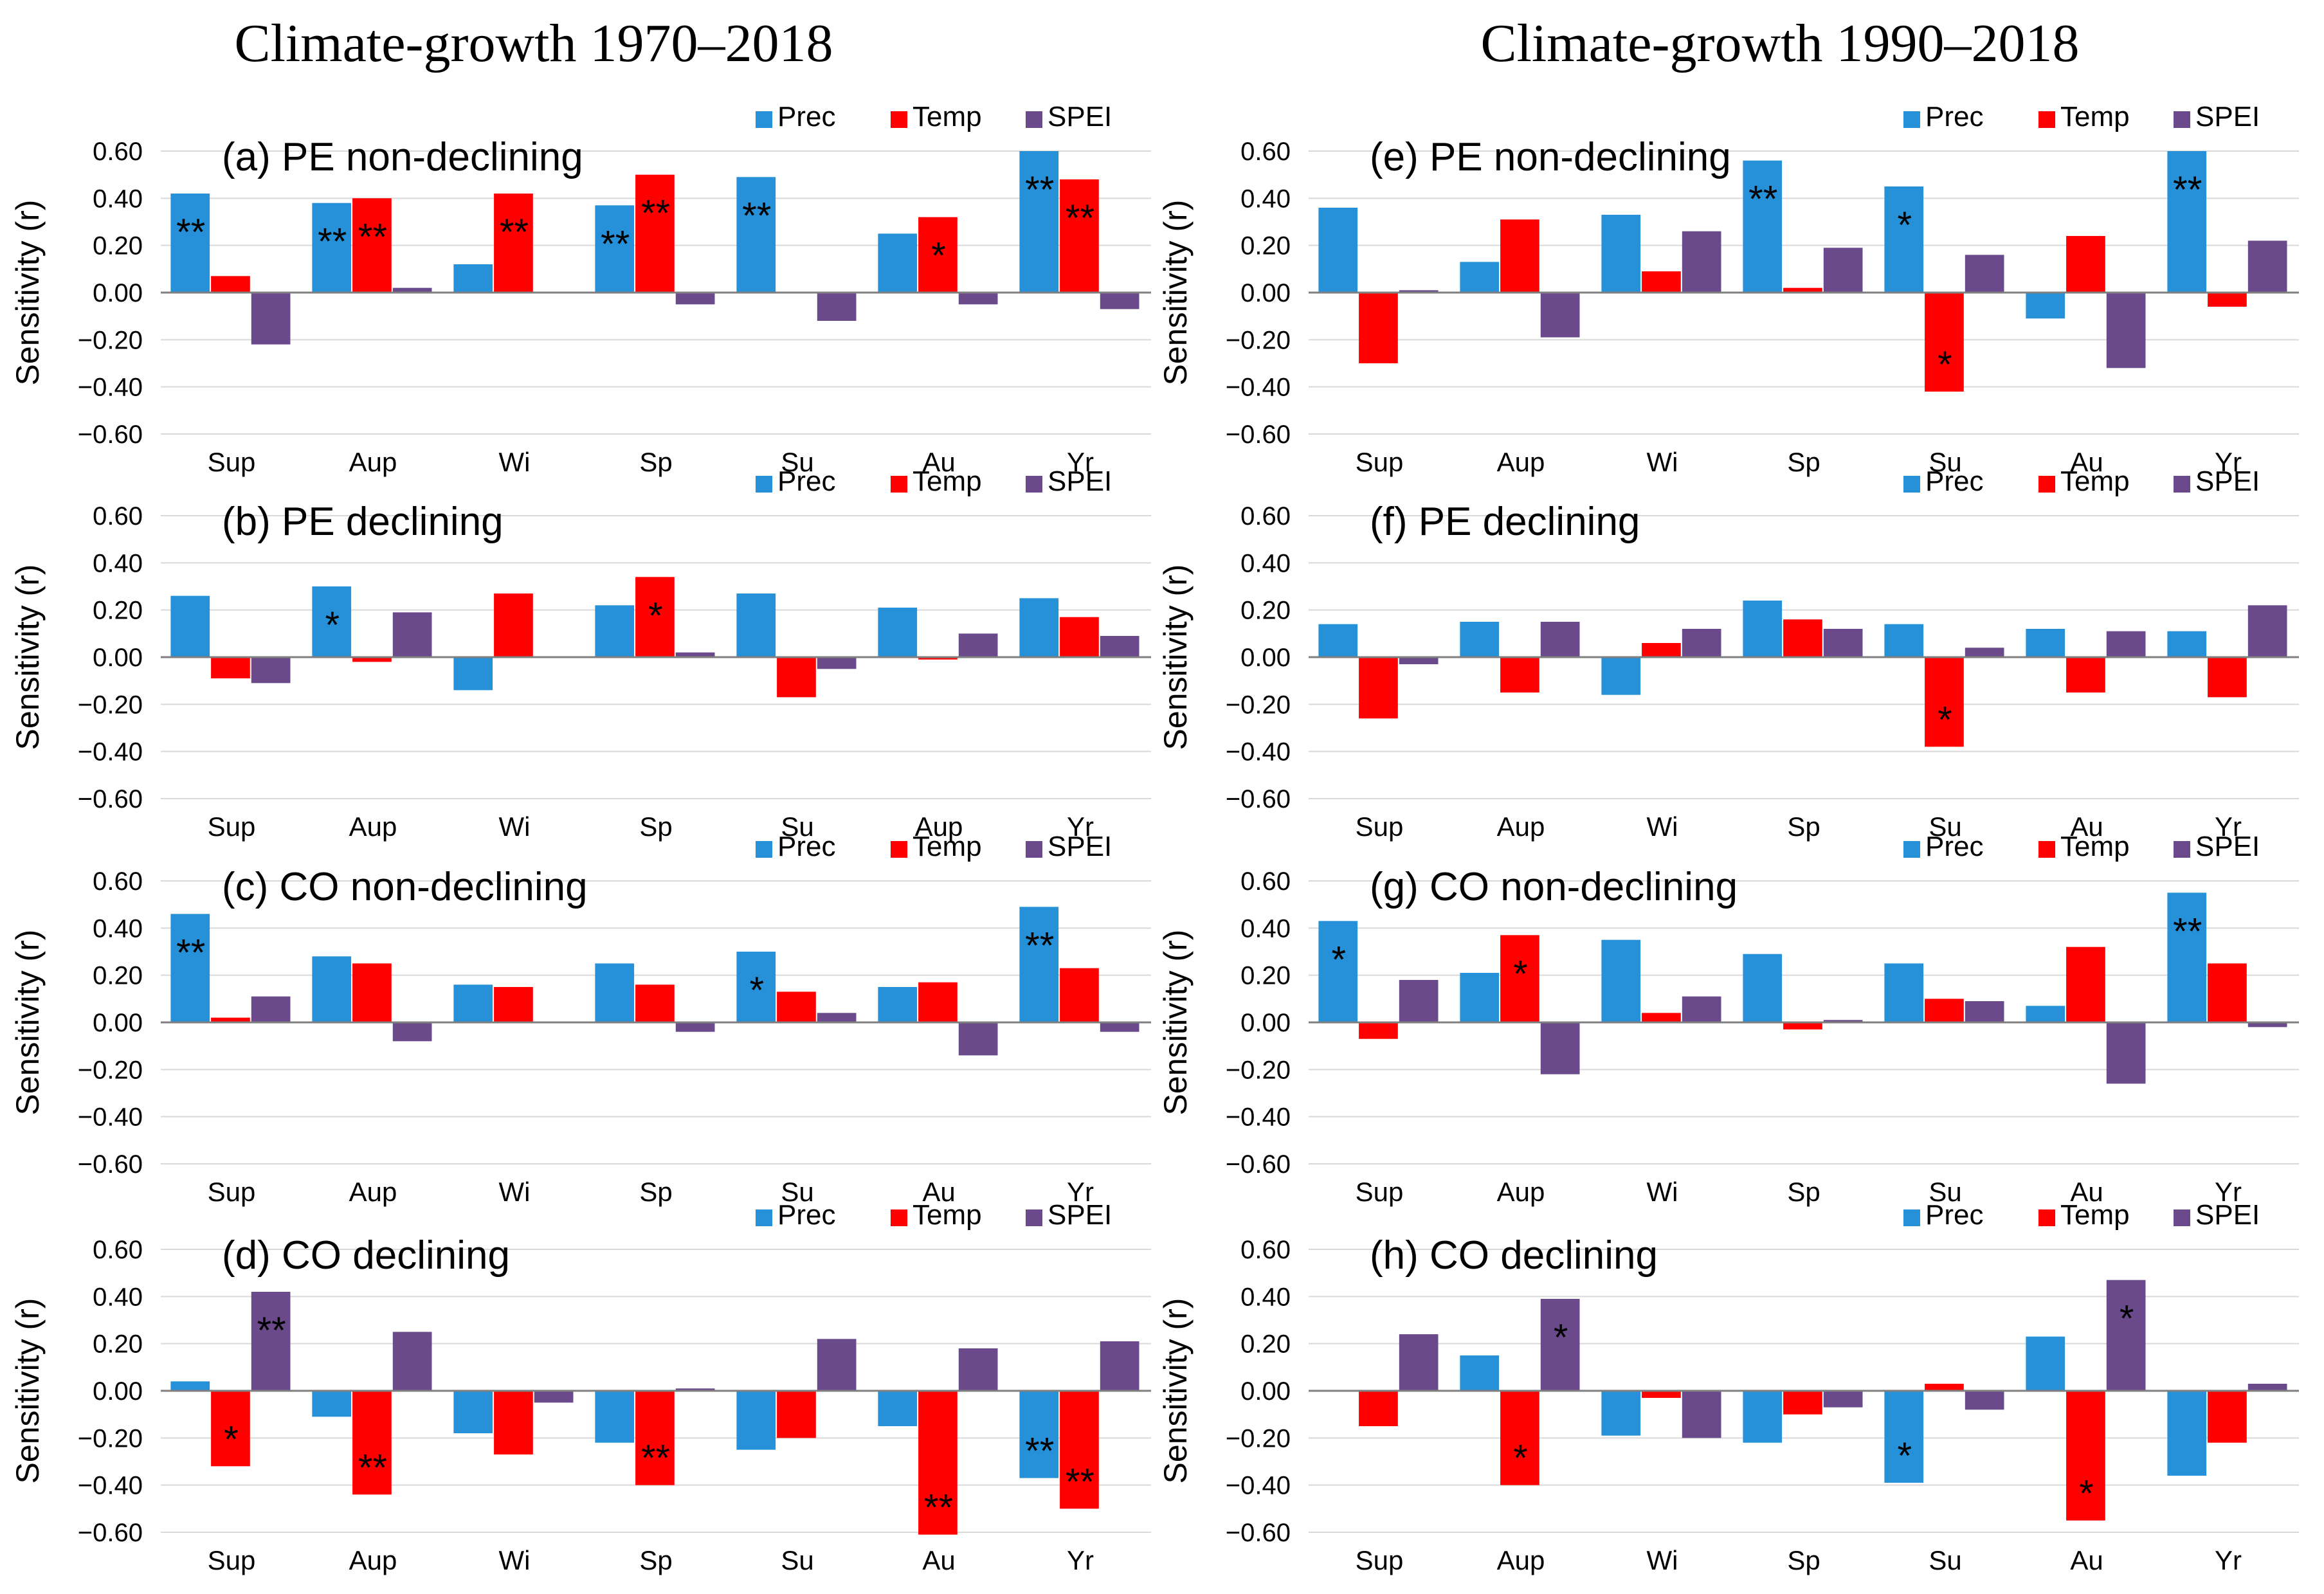 The image size is (2324, 1594). I want to click on chart-7-ytick-label: 0.60, so click(1265, 1250).